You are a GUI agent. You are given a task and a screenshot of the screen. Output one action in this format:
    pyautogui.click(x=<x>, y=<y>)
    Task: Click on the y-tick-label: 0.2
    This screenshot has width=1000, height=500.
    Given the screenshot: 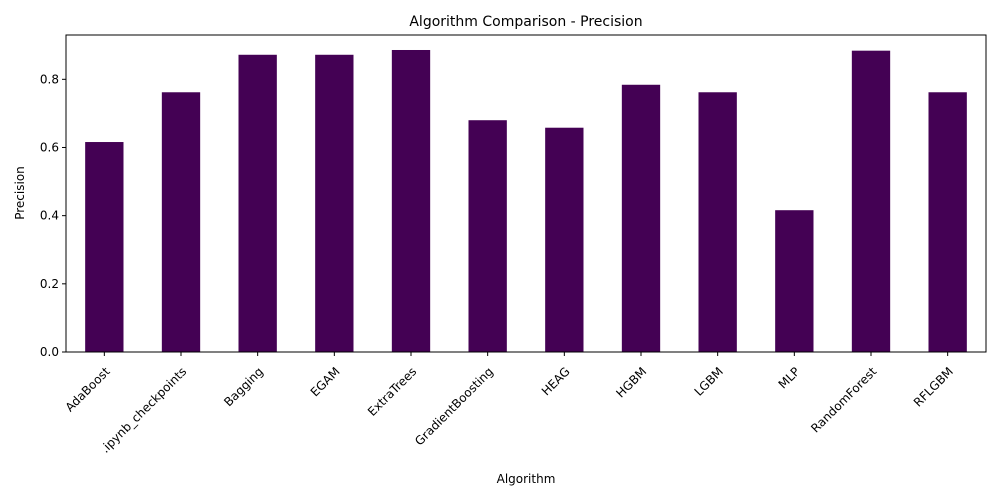 What is the action you would take?
    pyautogui.click(x=49, y=284)
    